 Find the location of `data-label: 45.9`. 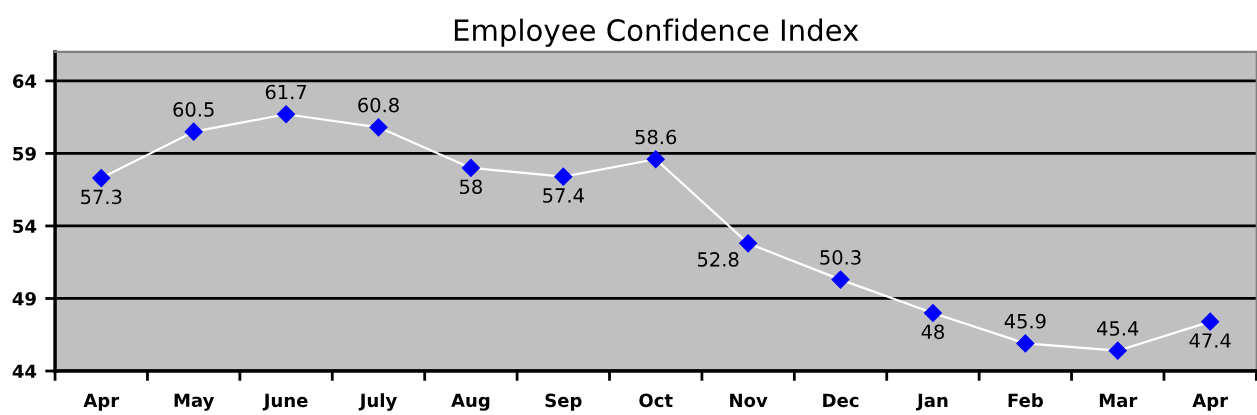

data-label: 45.9 is located at coordinates (1025, 321).